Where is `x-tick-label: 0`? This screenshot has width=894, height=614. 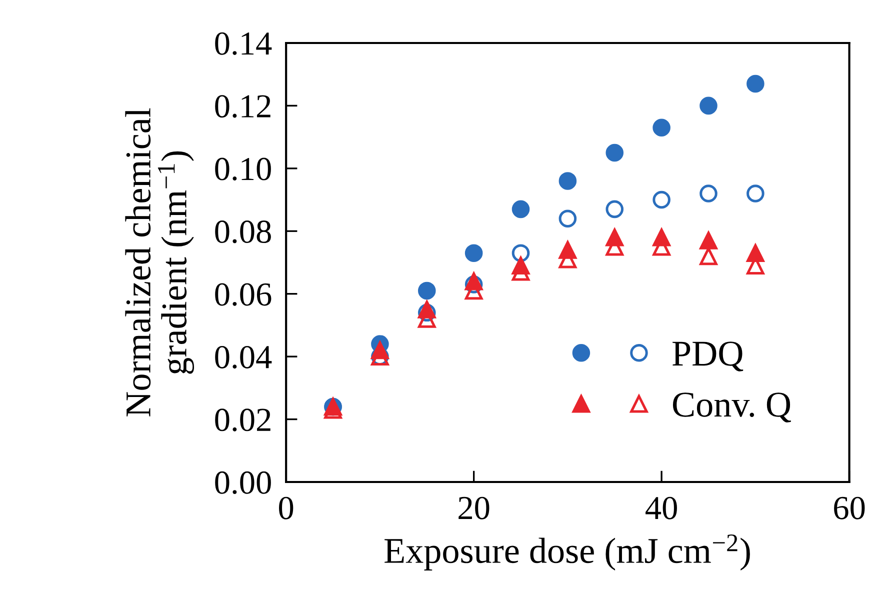 x-tick-label: 0 is located at coordinates (286, 508).